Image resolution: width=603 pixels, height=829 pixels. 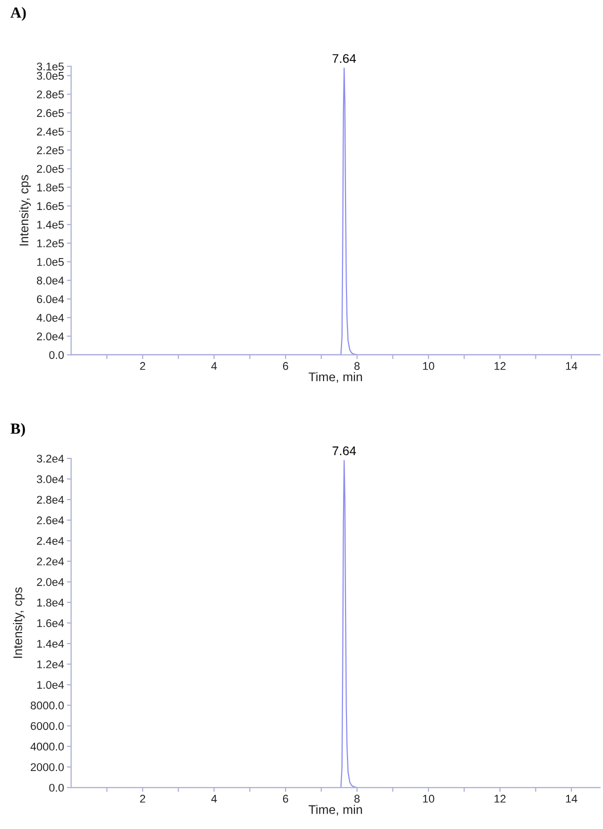 I want to click on y-tick-label: 1.2e4, so click(x=50, y=664).